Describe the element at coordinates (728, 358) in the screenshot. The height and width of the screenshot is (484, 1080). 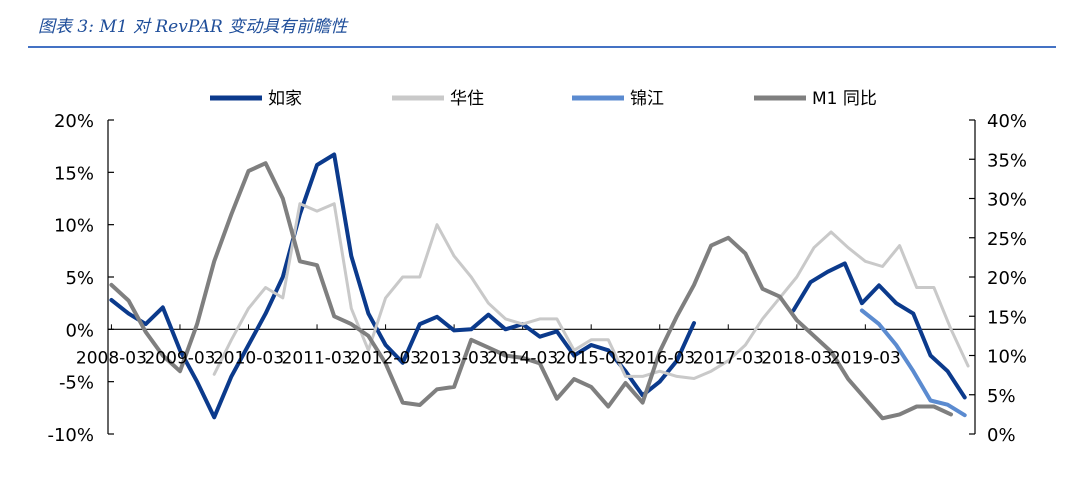
I see `x-axis-tick-label: 2017-03` at that location.